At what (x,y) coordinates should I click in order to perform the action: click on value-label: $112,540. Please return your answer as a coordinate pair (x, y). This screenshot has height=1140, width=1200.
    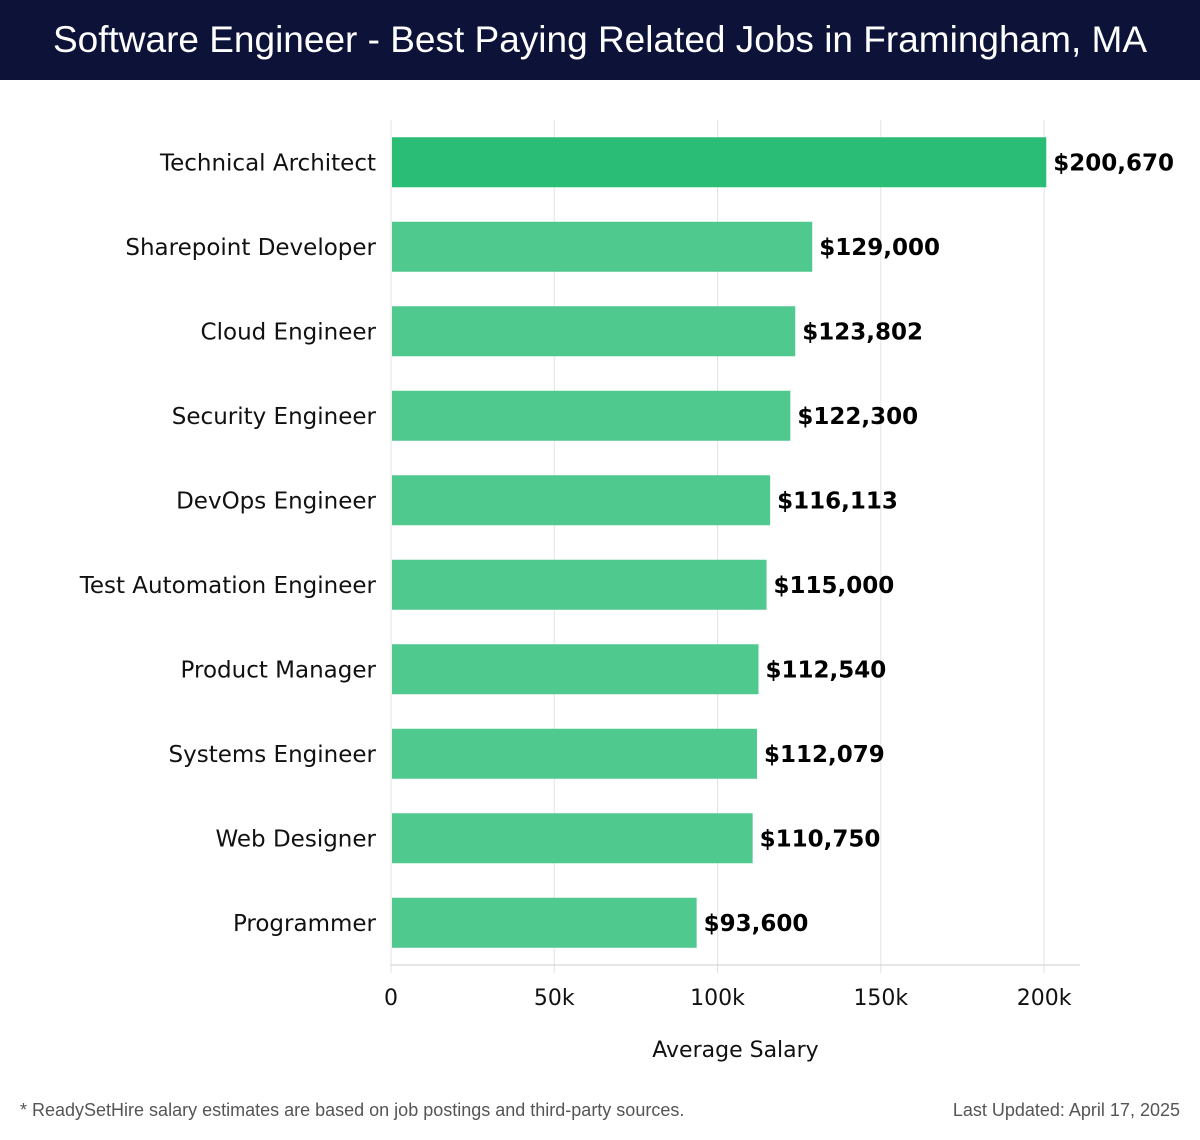
    Looking at the image, I should click on (825, 670).